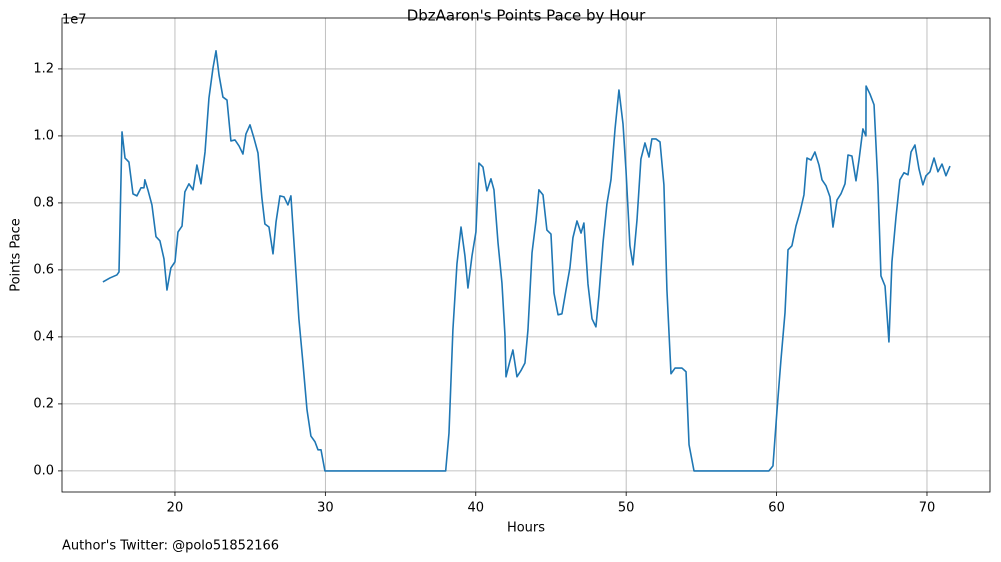 This screenshot has width=1001, height=562. I want to click on y-tick-label: 0.4, so click(43, 336).